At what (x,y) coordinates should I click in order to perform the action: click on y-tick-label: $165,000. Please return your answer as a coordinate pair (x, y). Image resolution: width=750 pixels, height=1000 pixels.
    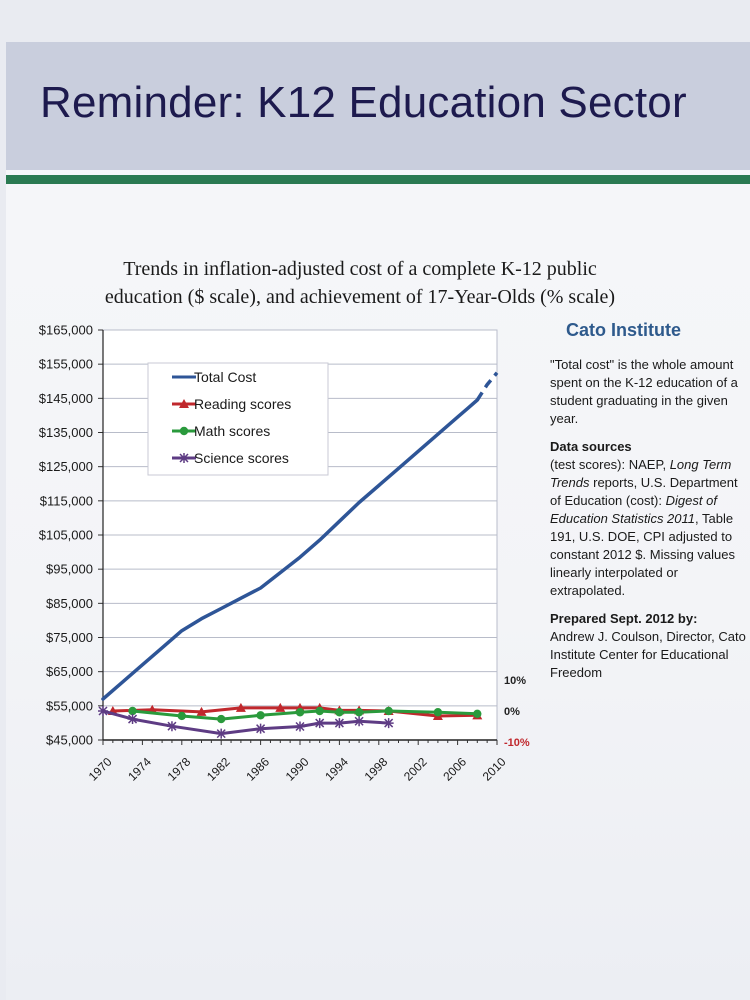
    Looking at the image, I should click on (66, 330).